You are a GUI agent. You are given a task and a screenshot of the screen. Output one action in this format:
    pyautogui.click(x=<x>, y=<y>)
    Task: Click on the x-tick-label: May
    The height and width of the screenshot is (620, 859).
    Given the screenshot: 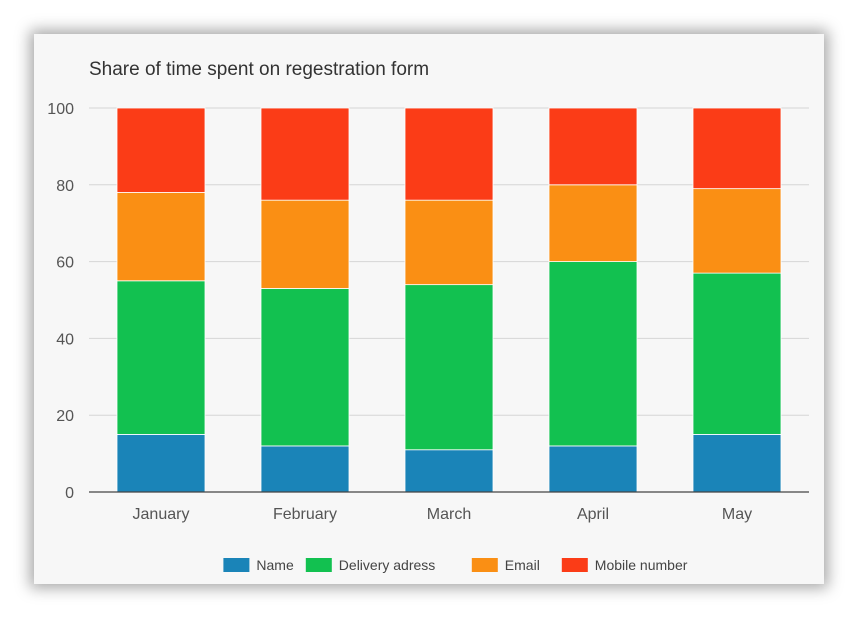 What is the action you would take?
    pyautogui.click(x=737, y=514)
    